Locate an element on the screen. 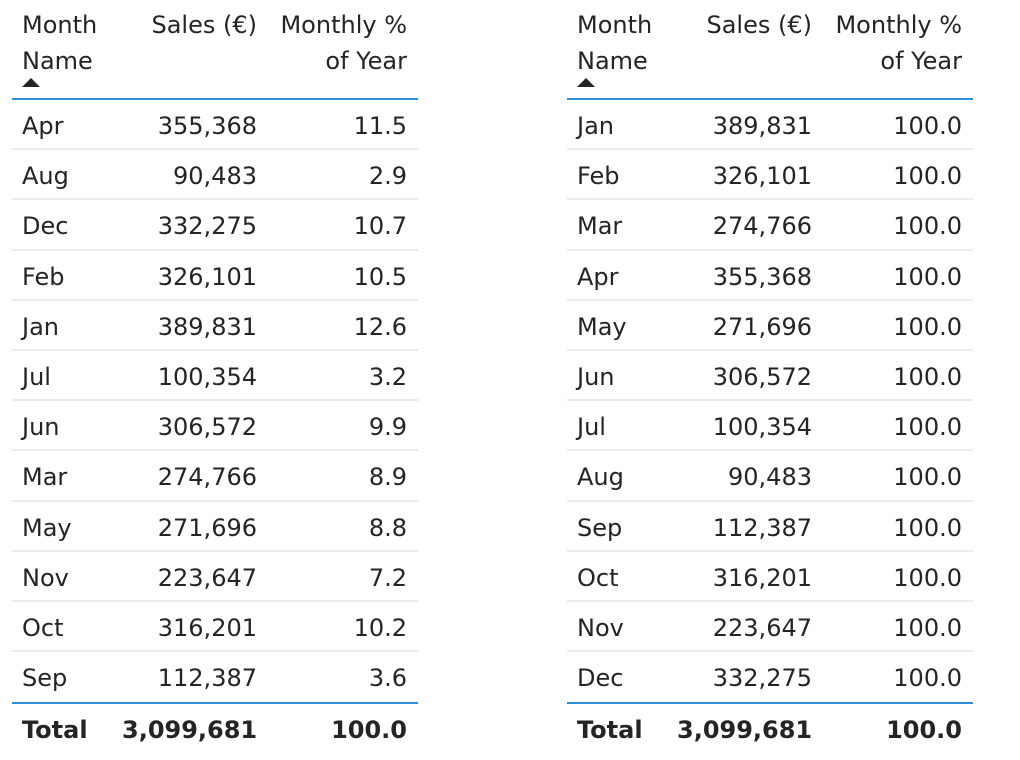 This screenshot has width=1020, height=760. cell-pct: 3.6 is located at coordinates (387, 678).